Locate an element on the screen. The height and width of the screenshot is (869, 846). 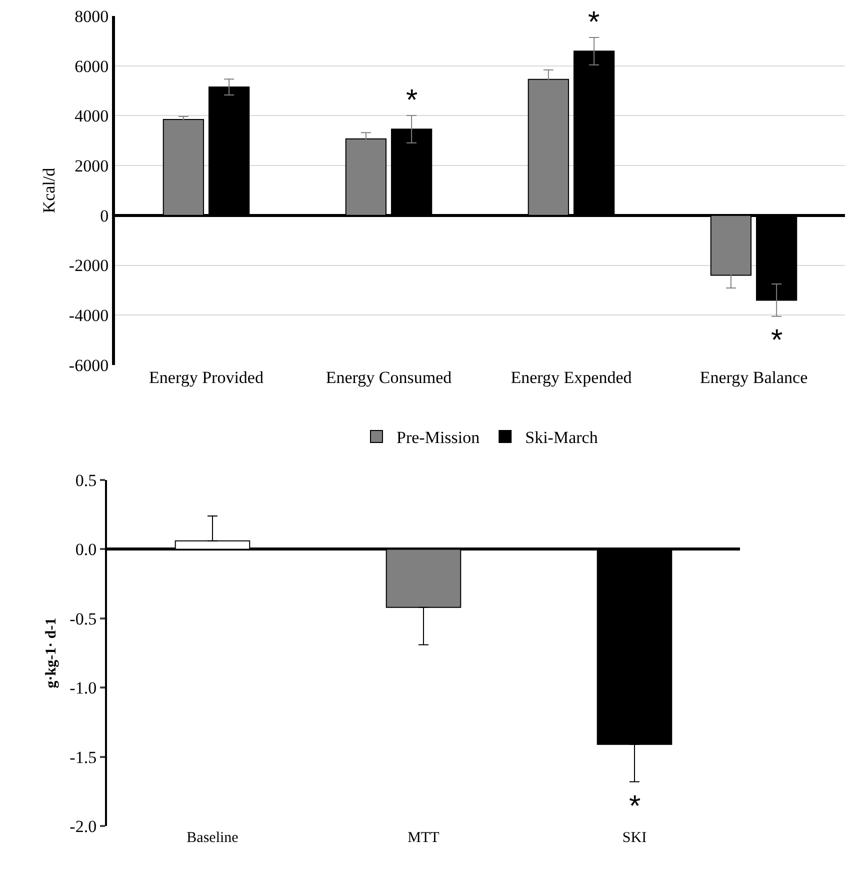
y-tick-label: -0.5 is located at coordinates (83, 618).